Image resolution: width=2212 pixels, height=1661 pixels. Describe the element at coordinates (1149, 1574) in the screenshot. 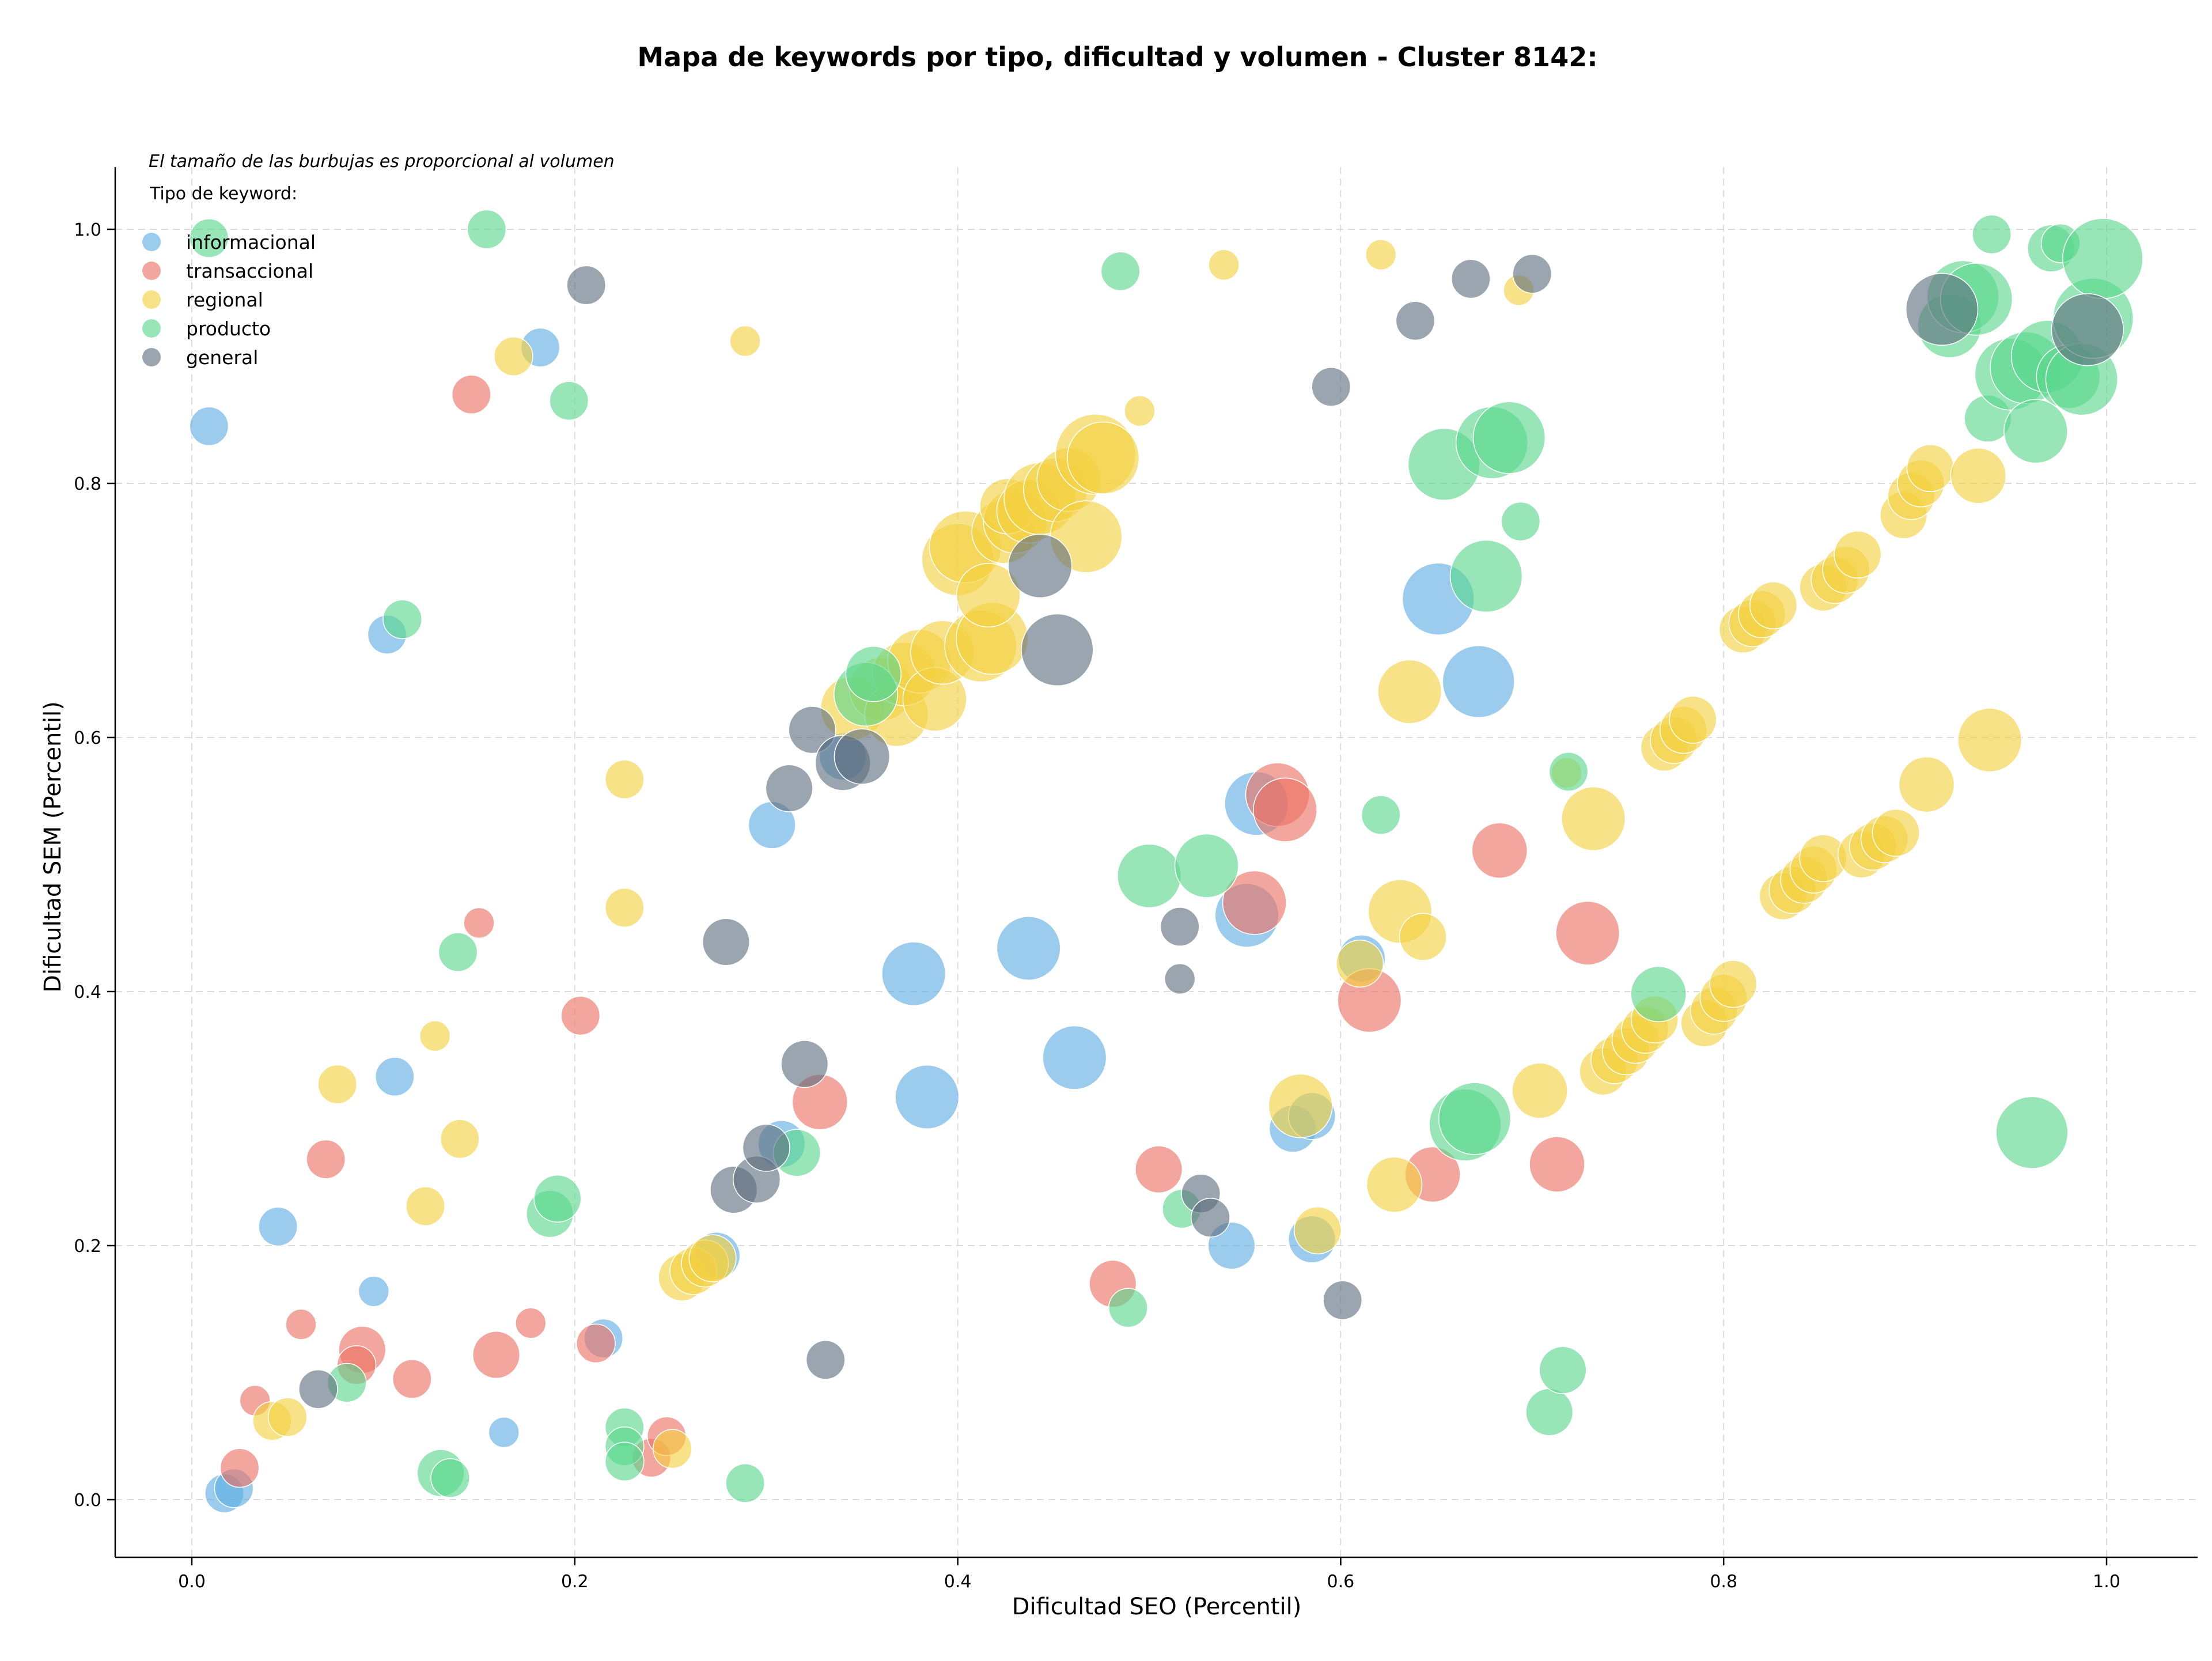

I see `x-ticks: 0.0 0.2 0.4 0.6 0.8 1.0` at that location.